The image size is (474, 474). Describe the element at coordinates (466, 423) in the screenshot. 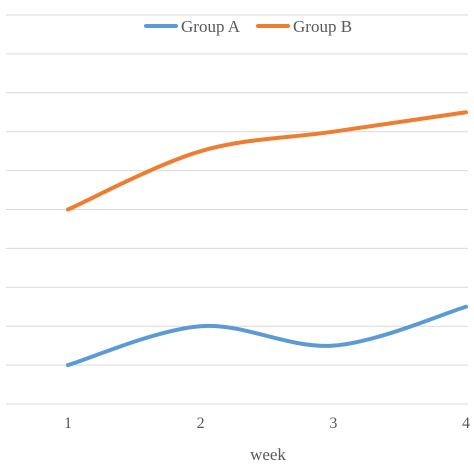

I see `x-tick-label: 4` at that location.